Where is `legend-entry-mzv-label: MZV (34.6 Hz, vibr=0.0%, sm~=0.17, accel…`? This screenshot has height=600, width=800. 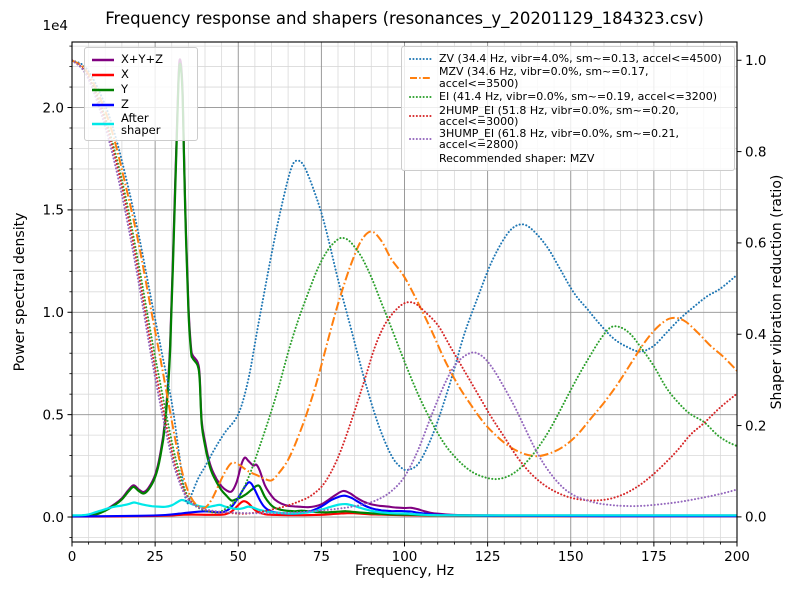 legend-entry-mzv-label: MZV (34.6 Hz, vibr=0.0%, sm~=0.17, accel… is located at coordinates (544, 77).